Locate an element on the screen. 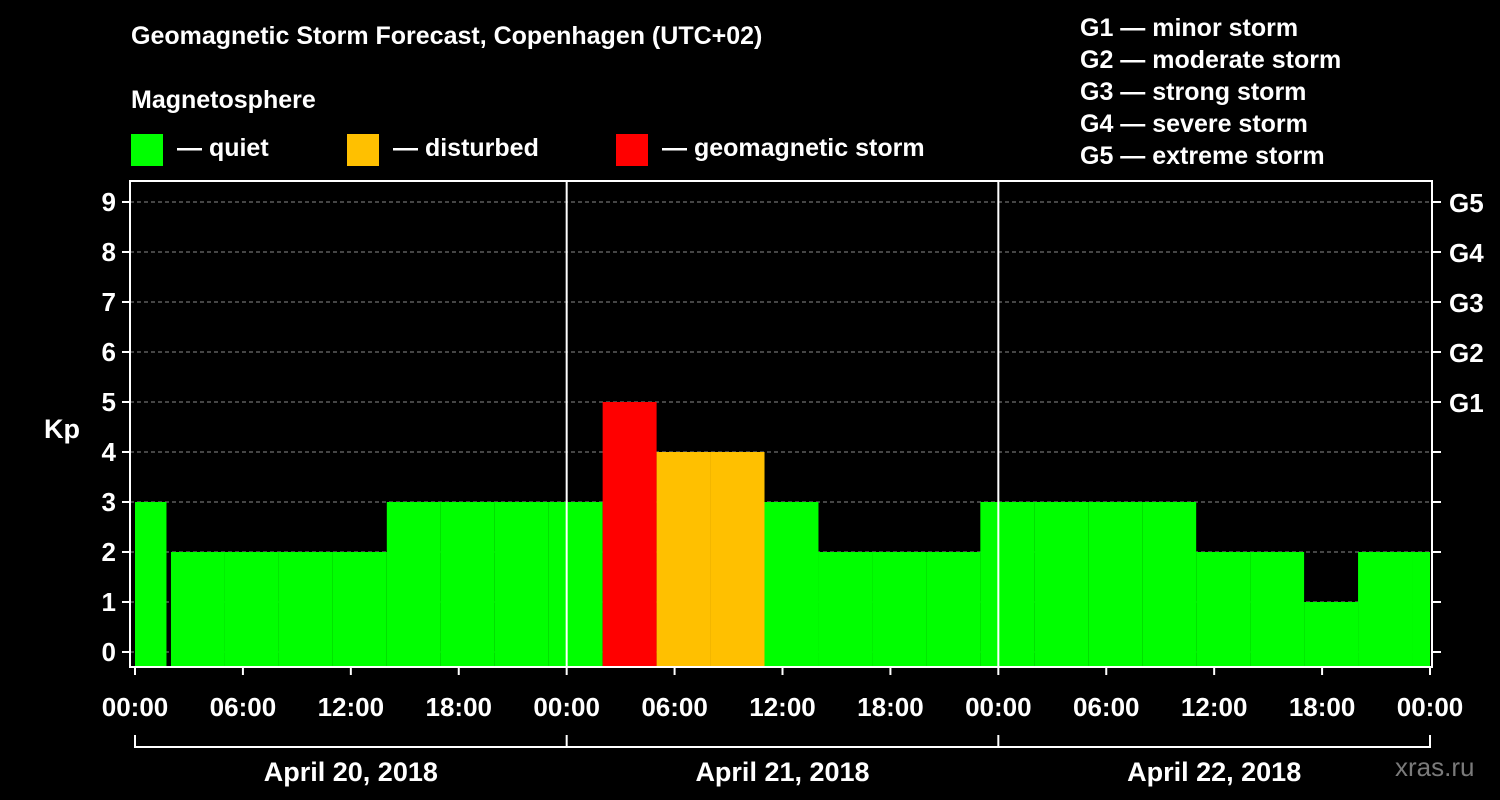 The width and height of the screenshot is (1500, 800). g-scale-label: G4 is located at coordinates (1466, 253).